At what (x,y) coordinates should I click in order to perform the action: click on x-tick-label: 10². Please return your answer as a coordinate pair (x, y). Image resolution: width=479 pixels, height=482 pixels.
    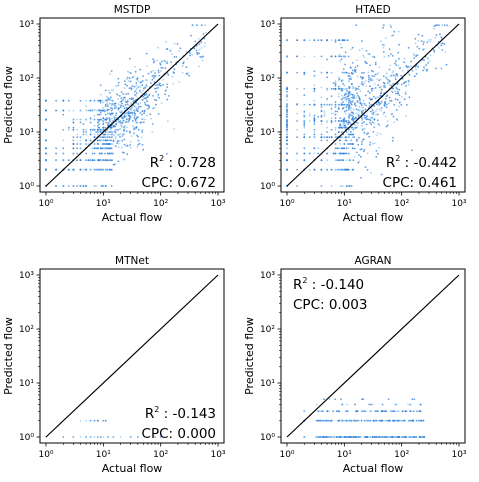
    Looking at the image, I should click on (160, 204).